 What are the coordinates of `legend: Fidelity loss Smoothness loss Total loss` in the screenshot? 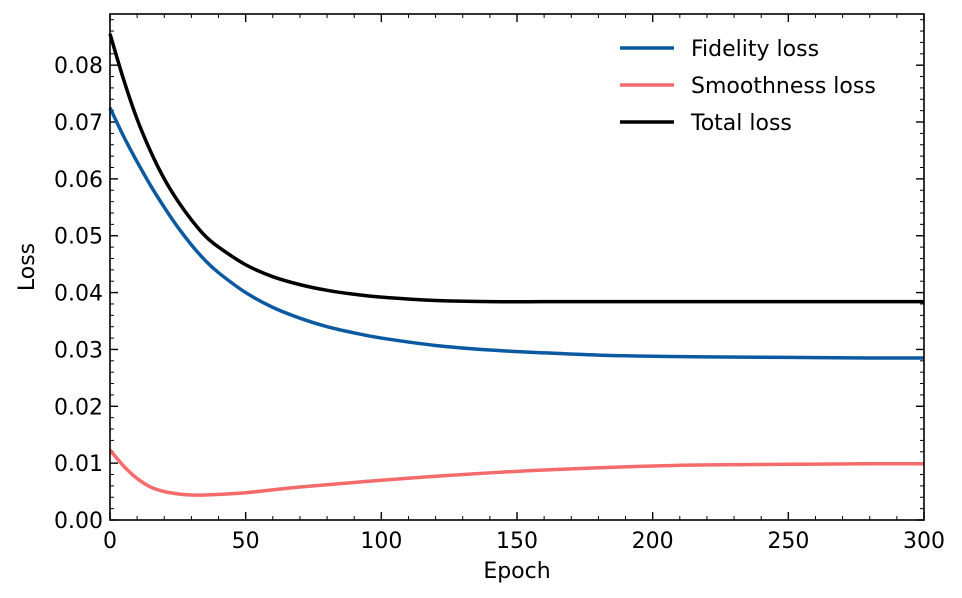 It's located at (748, 86).